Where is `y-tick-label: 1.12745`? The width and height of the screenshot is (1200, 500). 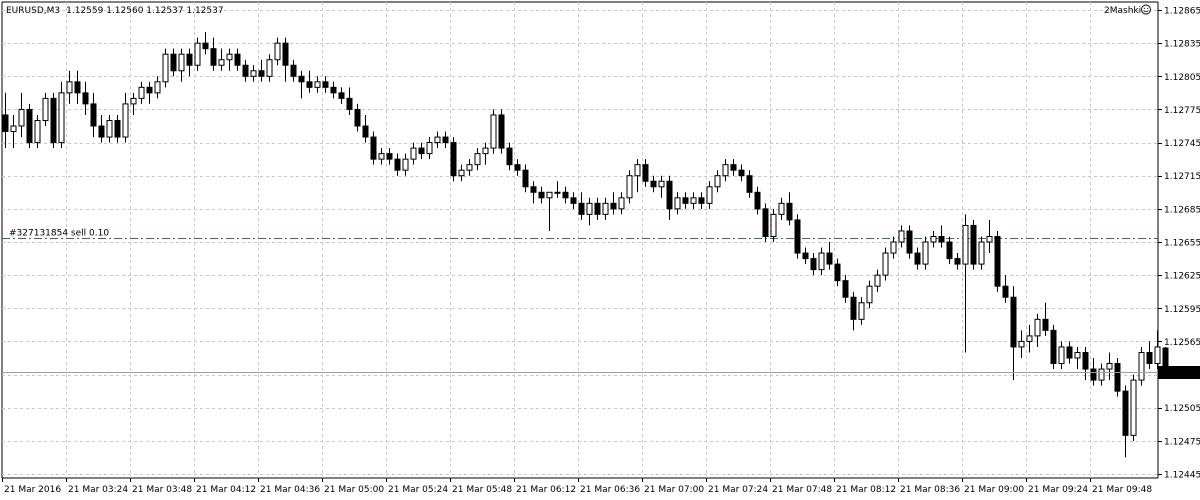
y-tick-label: 1.12745 is located at coordinates (1182, 144).